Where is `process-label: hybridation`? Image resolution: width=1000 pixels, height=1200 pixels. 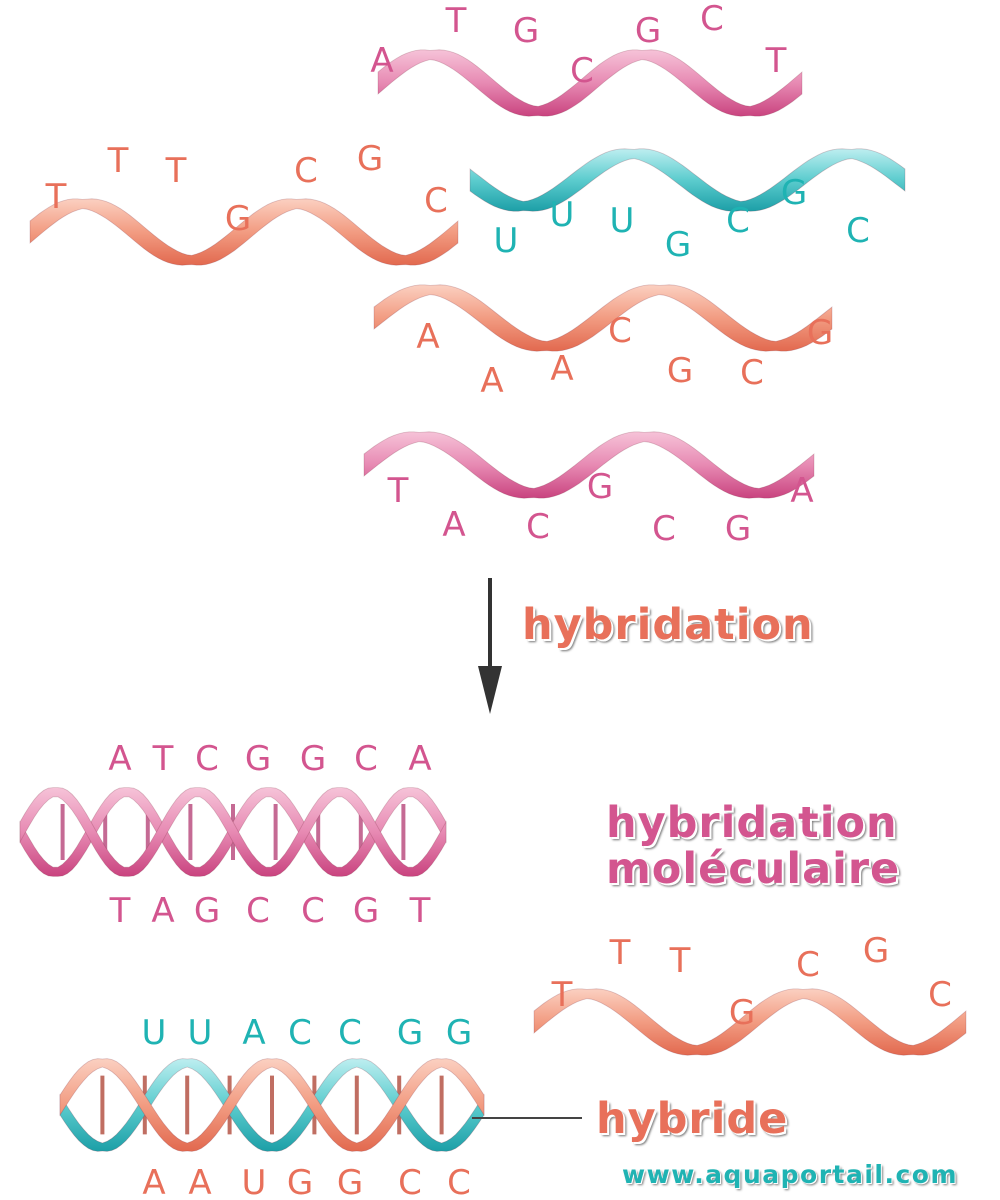 process-label: hybridation is located at coordinates (668, 625).